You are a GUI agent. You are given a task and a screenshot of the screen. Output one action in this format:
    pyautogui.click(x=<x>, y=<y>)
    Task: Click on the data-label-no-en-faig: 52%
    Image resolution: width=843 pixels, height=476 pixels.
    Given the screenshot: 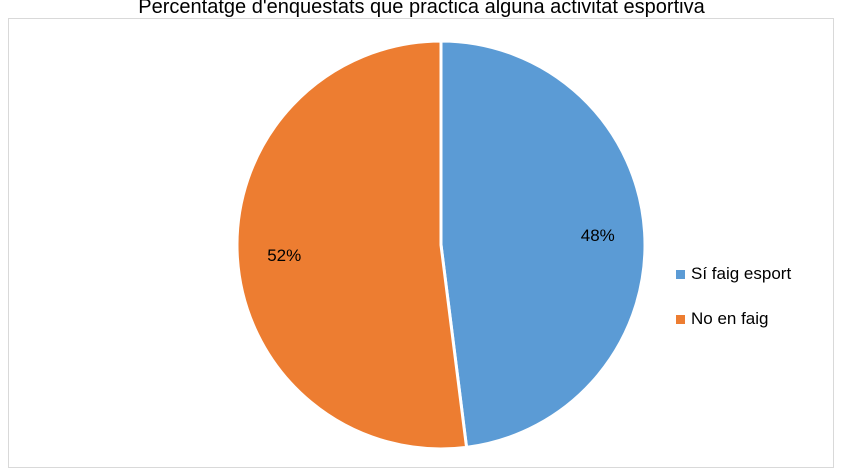 What is the action you would take?
    pyautogui.click(x=284, y=255)
    